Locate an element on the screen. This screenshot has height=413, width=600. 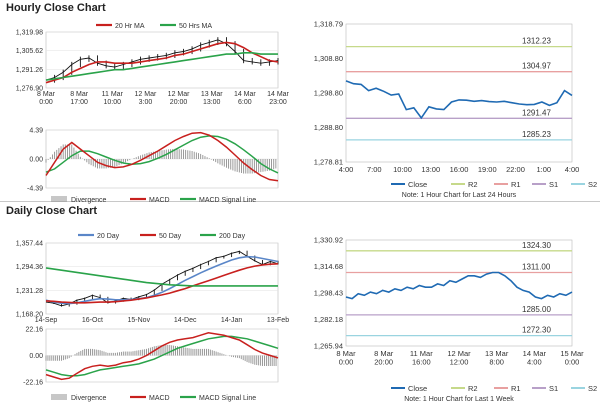
level-label-s1: 1285.00 is located at coordinates (536, 309).